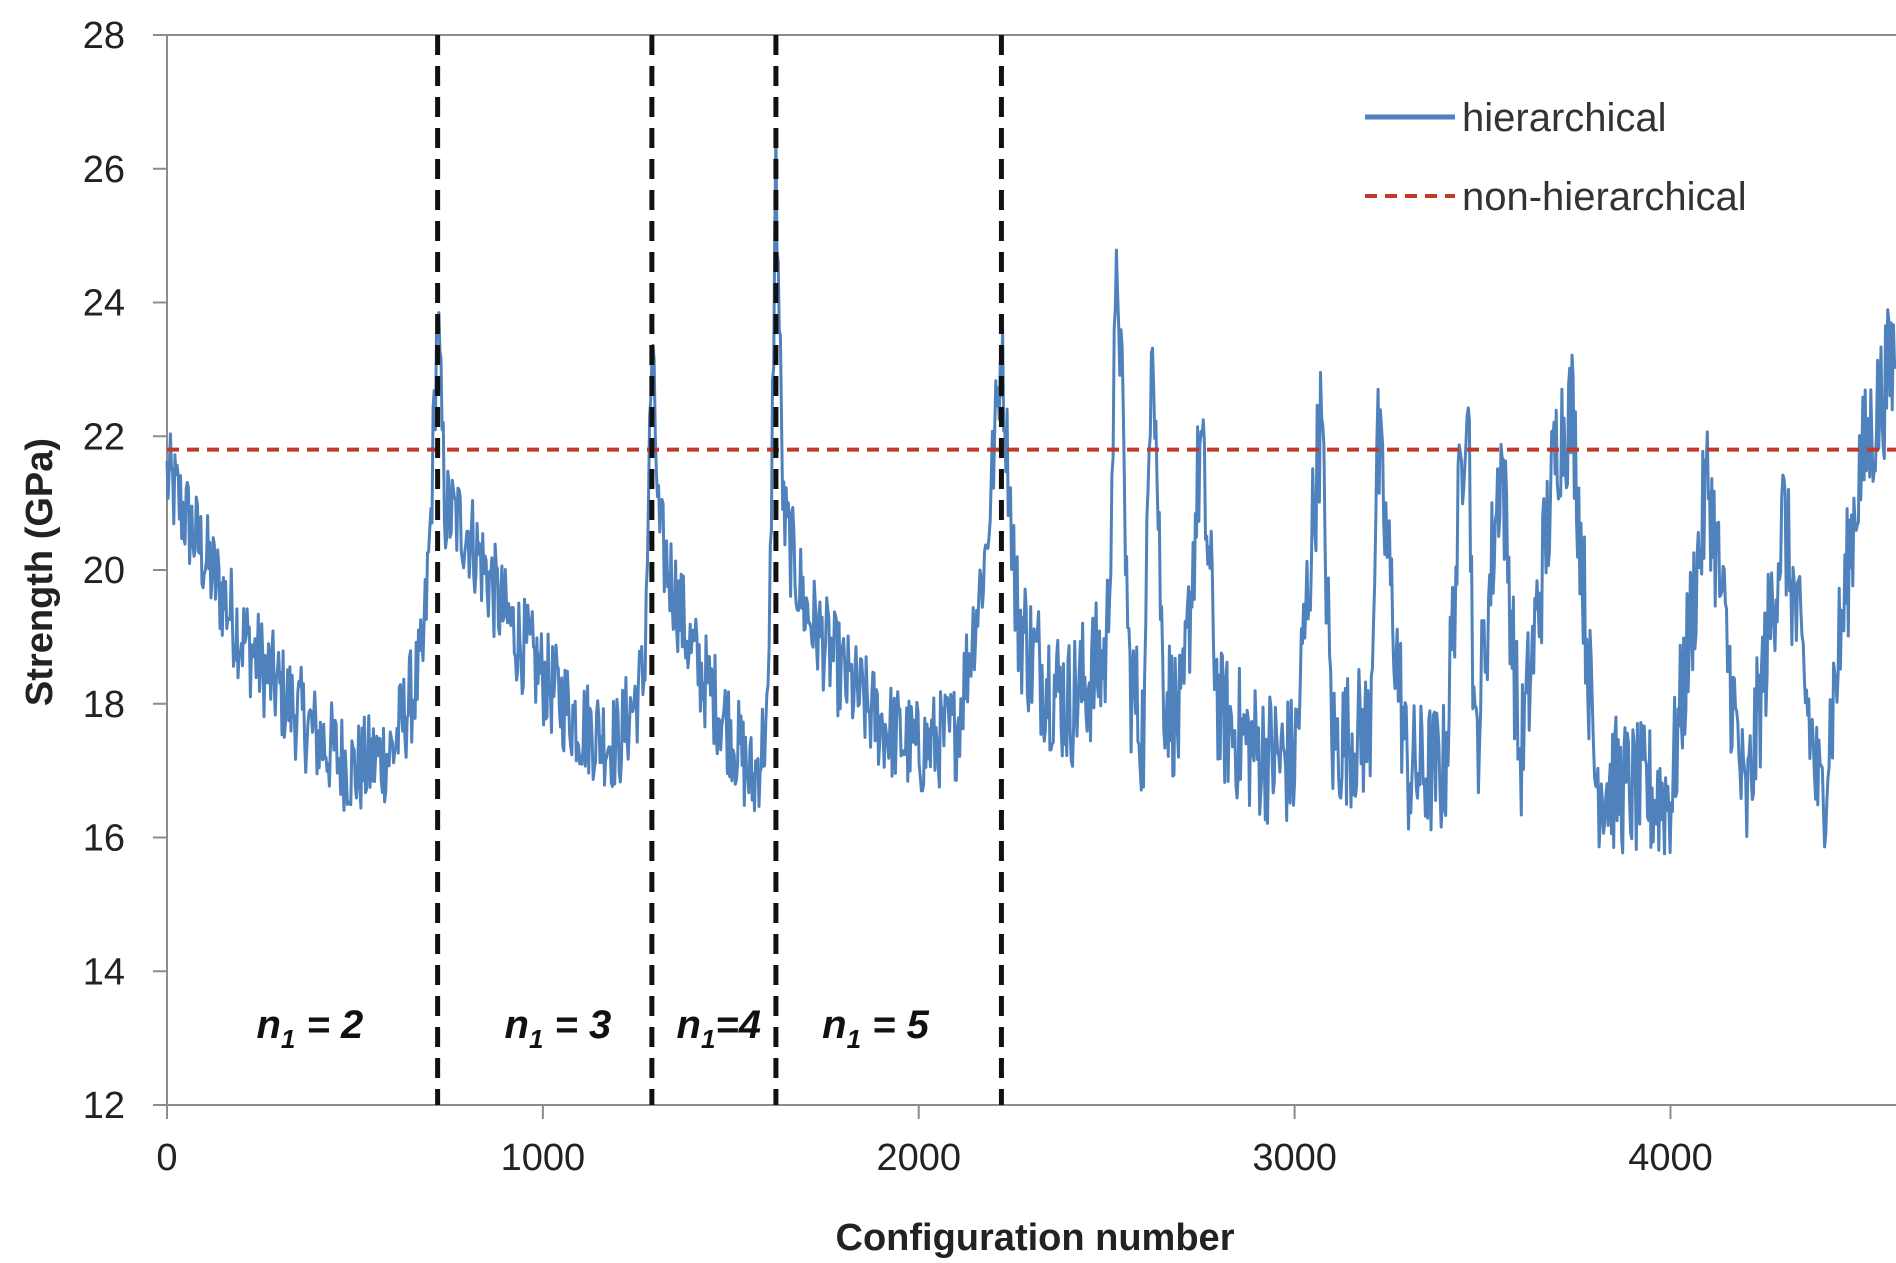  What do you see at coordinates (1035, 1238) in the screenshot?
I see `x-axis-title: Configuration number` at bounding box center [1035, 1238].